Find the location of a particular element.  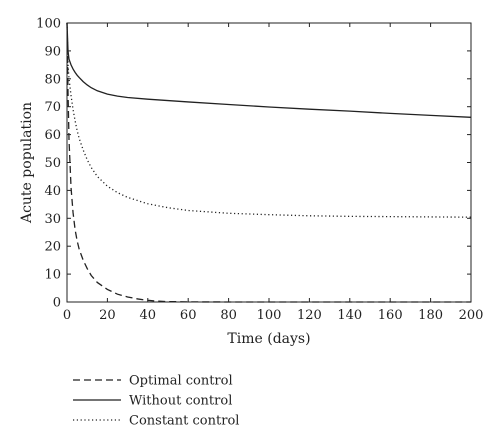

y-tick-label: 20 is located at coordinates (52, 247).